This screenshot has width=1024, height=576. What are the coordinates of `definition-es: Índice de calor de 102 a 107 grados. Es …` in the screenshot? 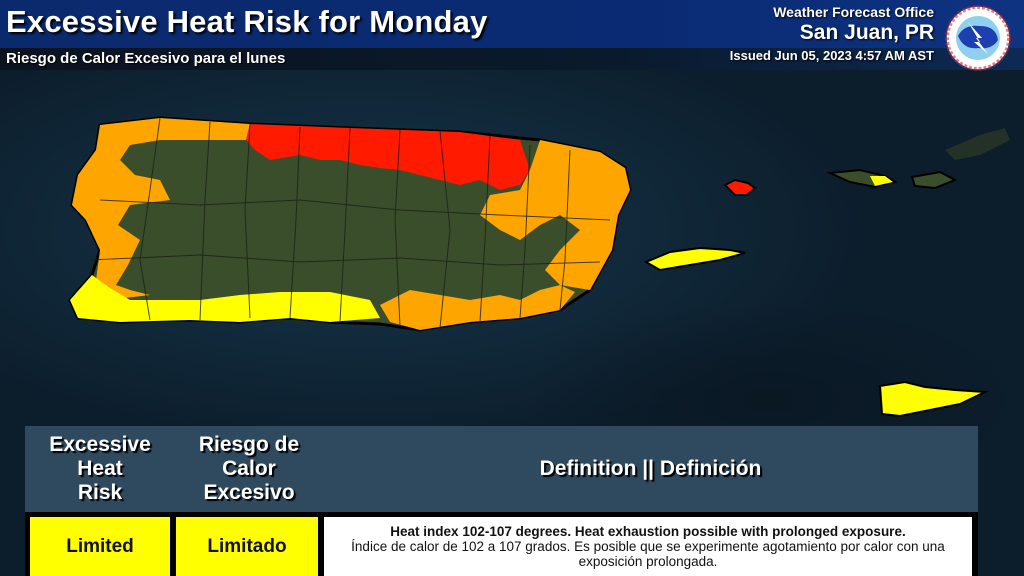 It's located at (648, 554).